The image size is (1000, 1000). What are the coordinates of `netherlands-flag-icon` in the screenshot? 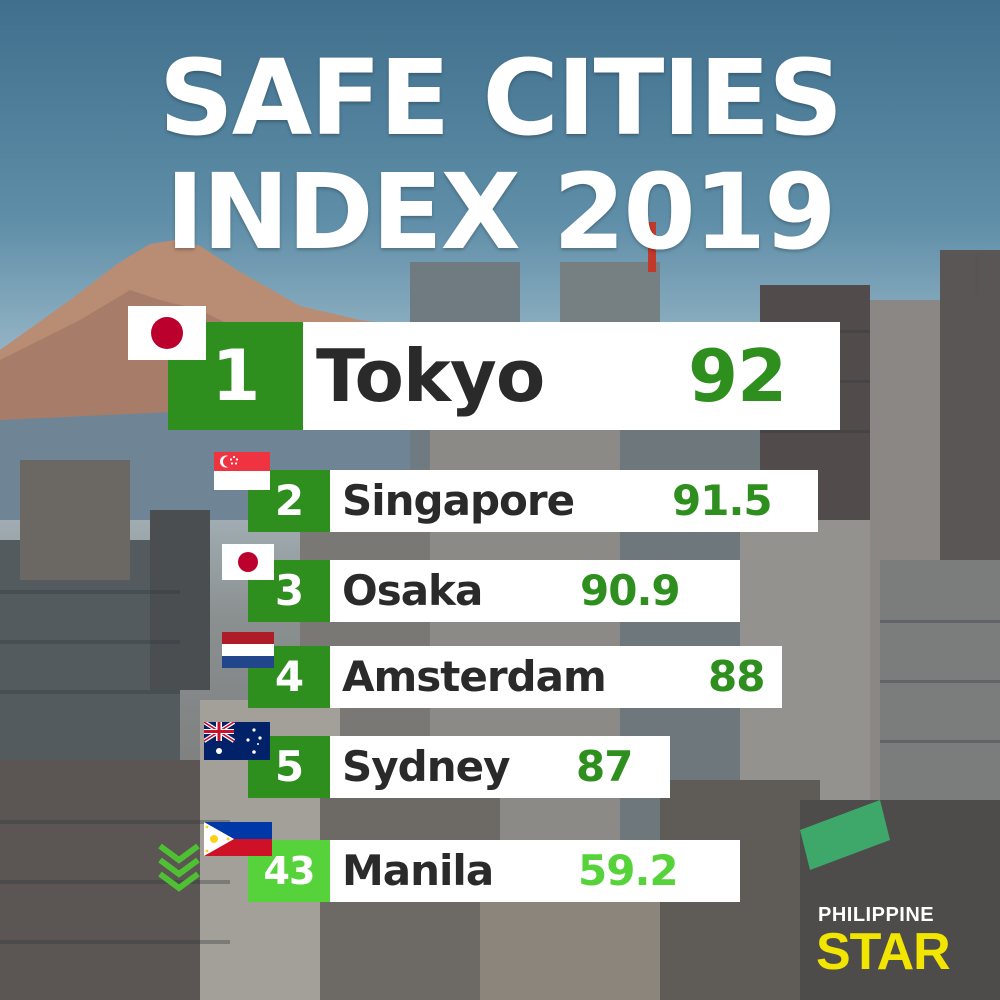 It's located at (248, 650).